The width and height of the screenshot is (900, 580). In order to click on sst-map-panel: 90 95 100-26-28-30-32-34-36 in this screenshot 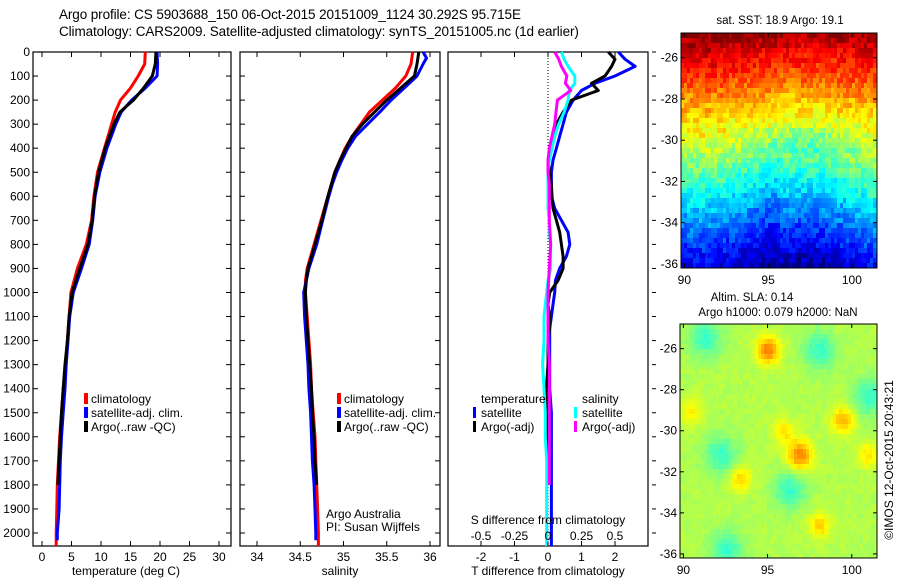, I will do `click(769, 159)`.